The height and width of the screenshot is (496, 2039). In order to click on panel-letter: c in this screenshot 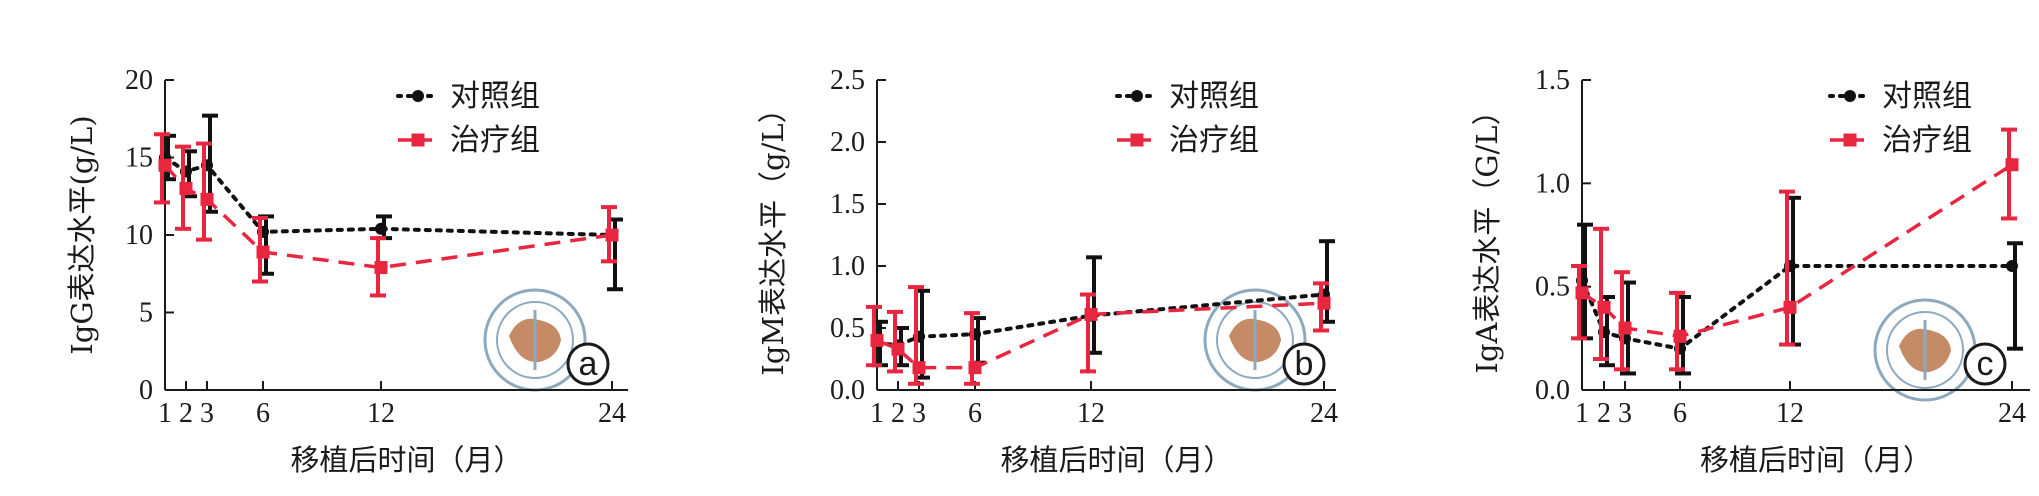, I will do `click(1985, 364)`.